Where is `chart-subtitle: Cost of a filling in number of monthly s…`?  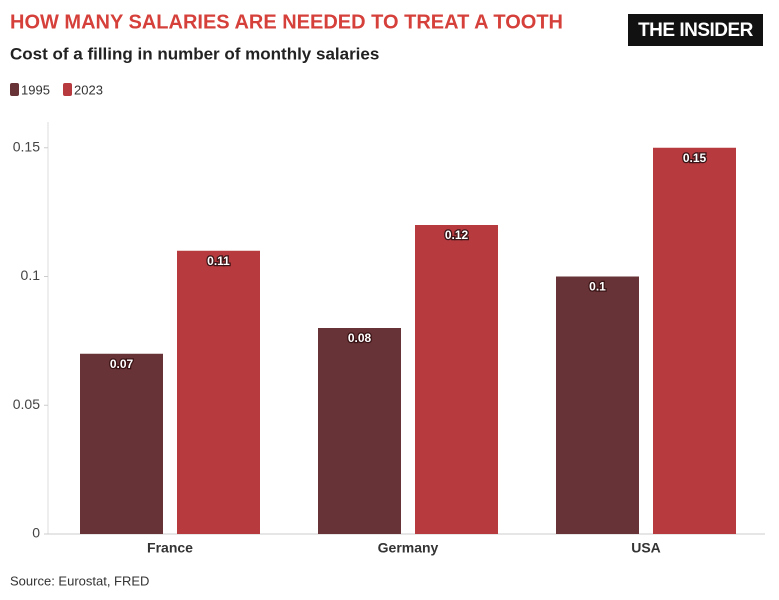 chart-subtitle: Cost of a filling in number of monthly s… is located at coordinates (194, 53).